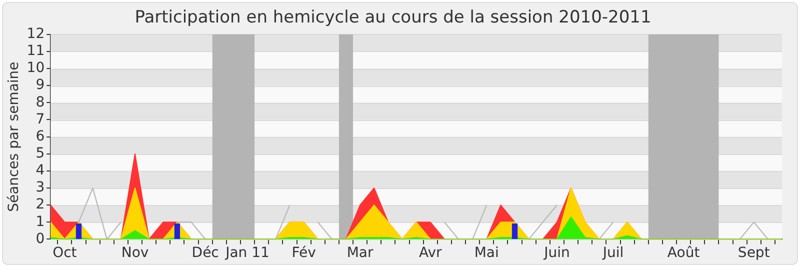 The width and height of the screenshot is (800, 267). What do you see at coordinates (35, 51) in the screenshot?
I see `y-tick-label: 11` at bounding box center [35, 51].